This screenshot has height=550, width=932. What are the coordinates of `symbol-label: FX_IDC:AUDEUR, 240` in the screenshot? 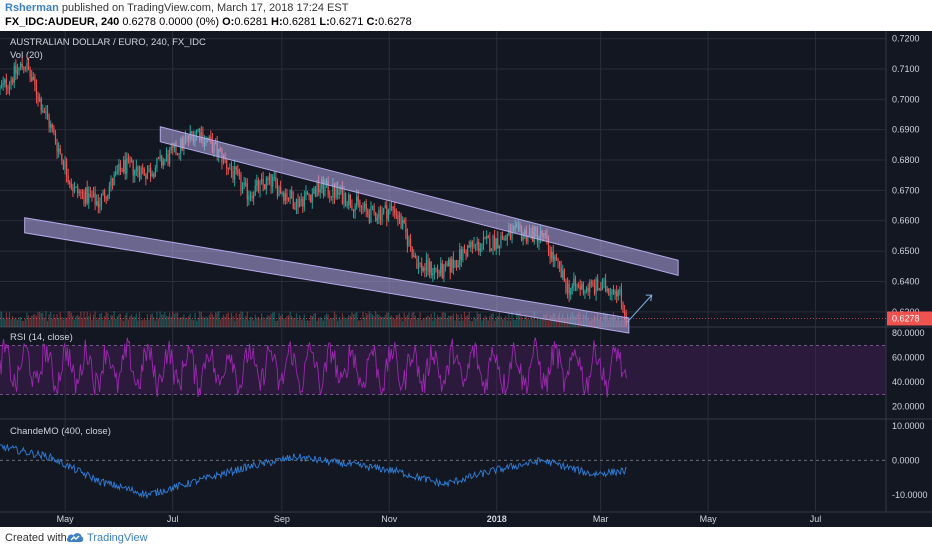 It's located at (62, 22).